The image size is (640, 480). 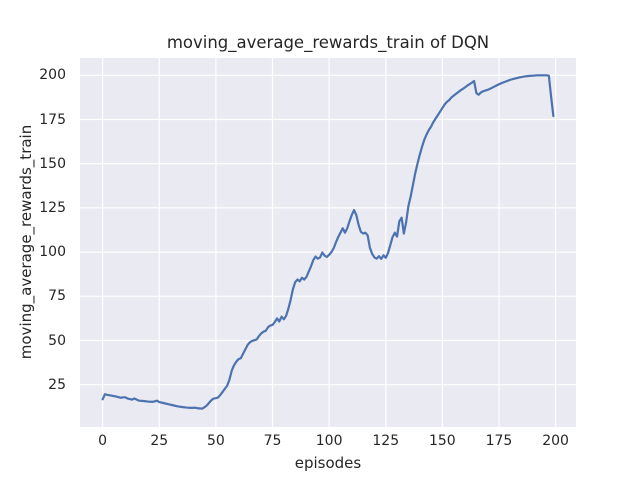 I want to click on x-axis-label: episodes, so click(x=328, y=463).